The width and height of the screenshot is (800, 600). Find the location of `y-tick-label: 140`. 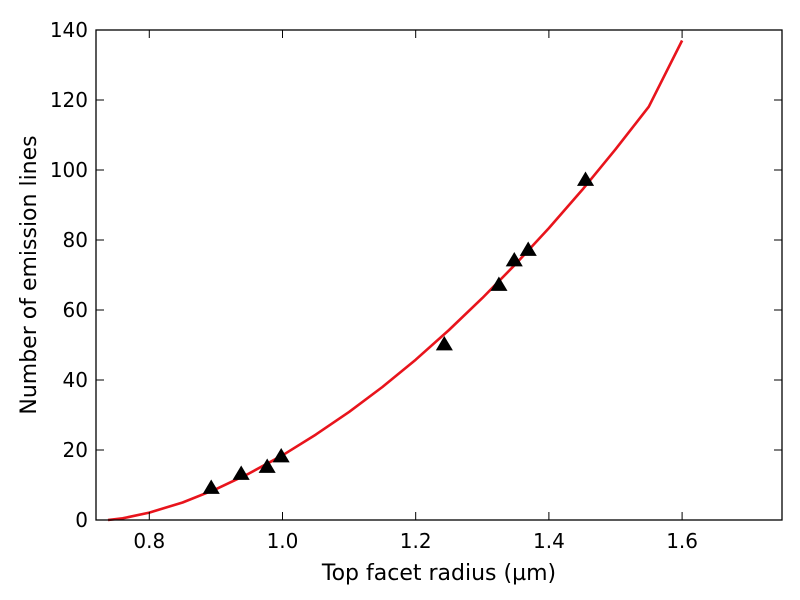

y-tick-label: 140 is located at coordinates (69, 30).